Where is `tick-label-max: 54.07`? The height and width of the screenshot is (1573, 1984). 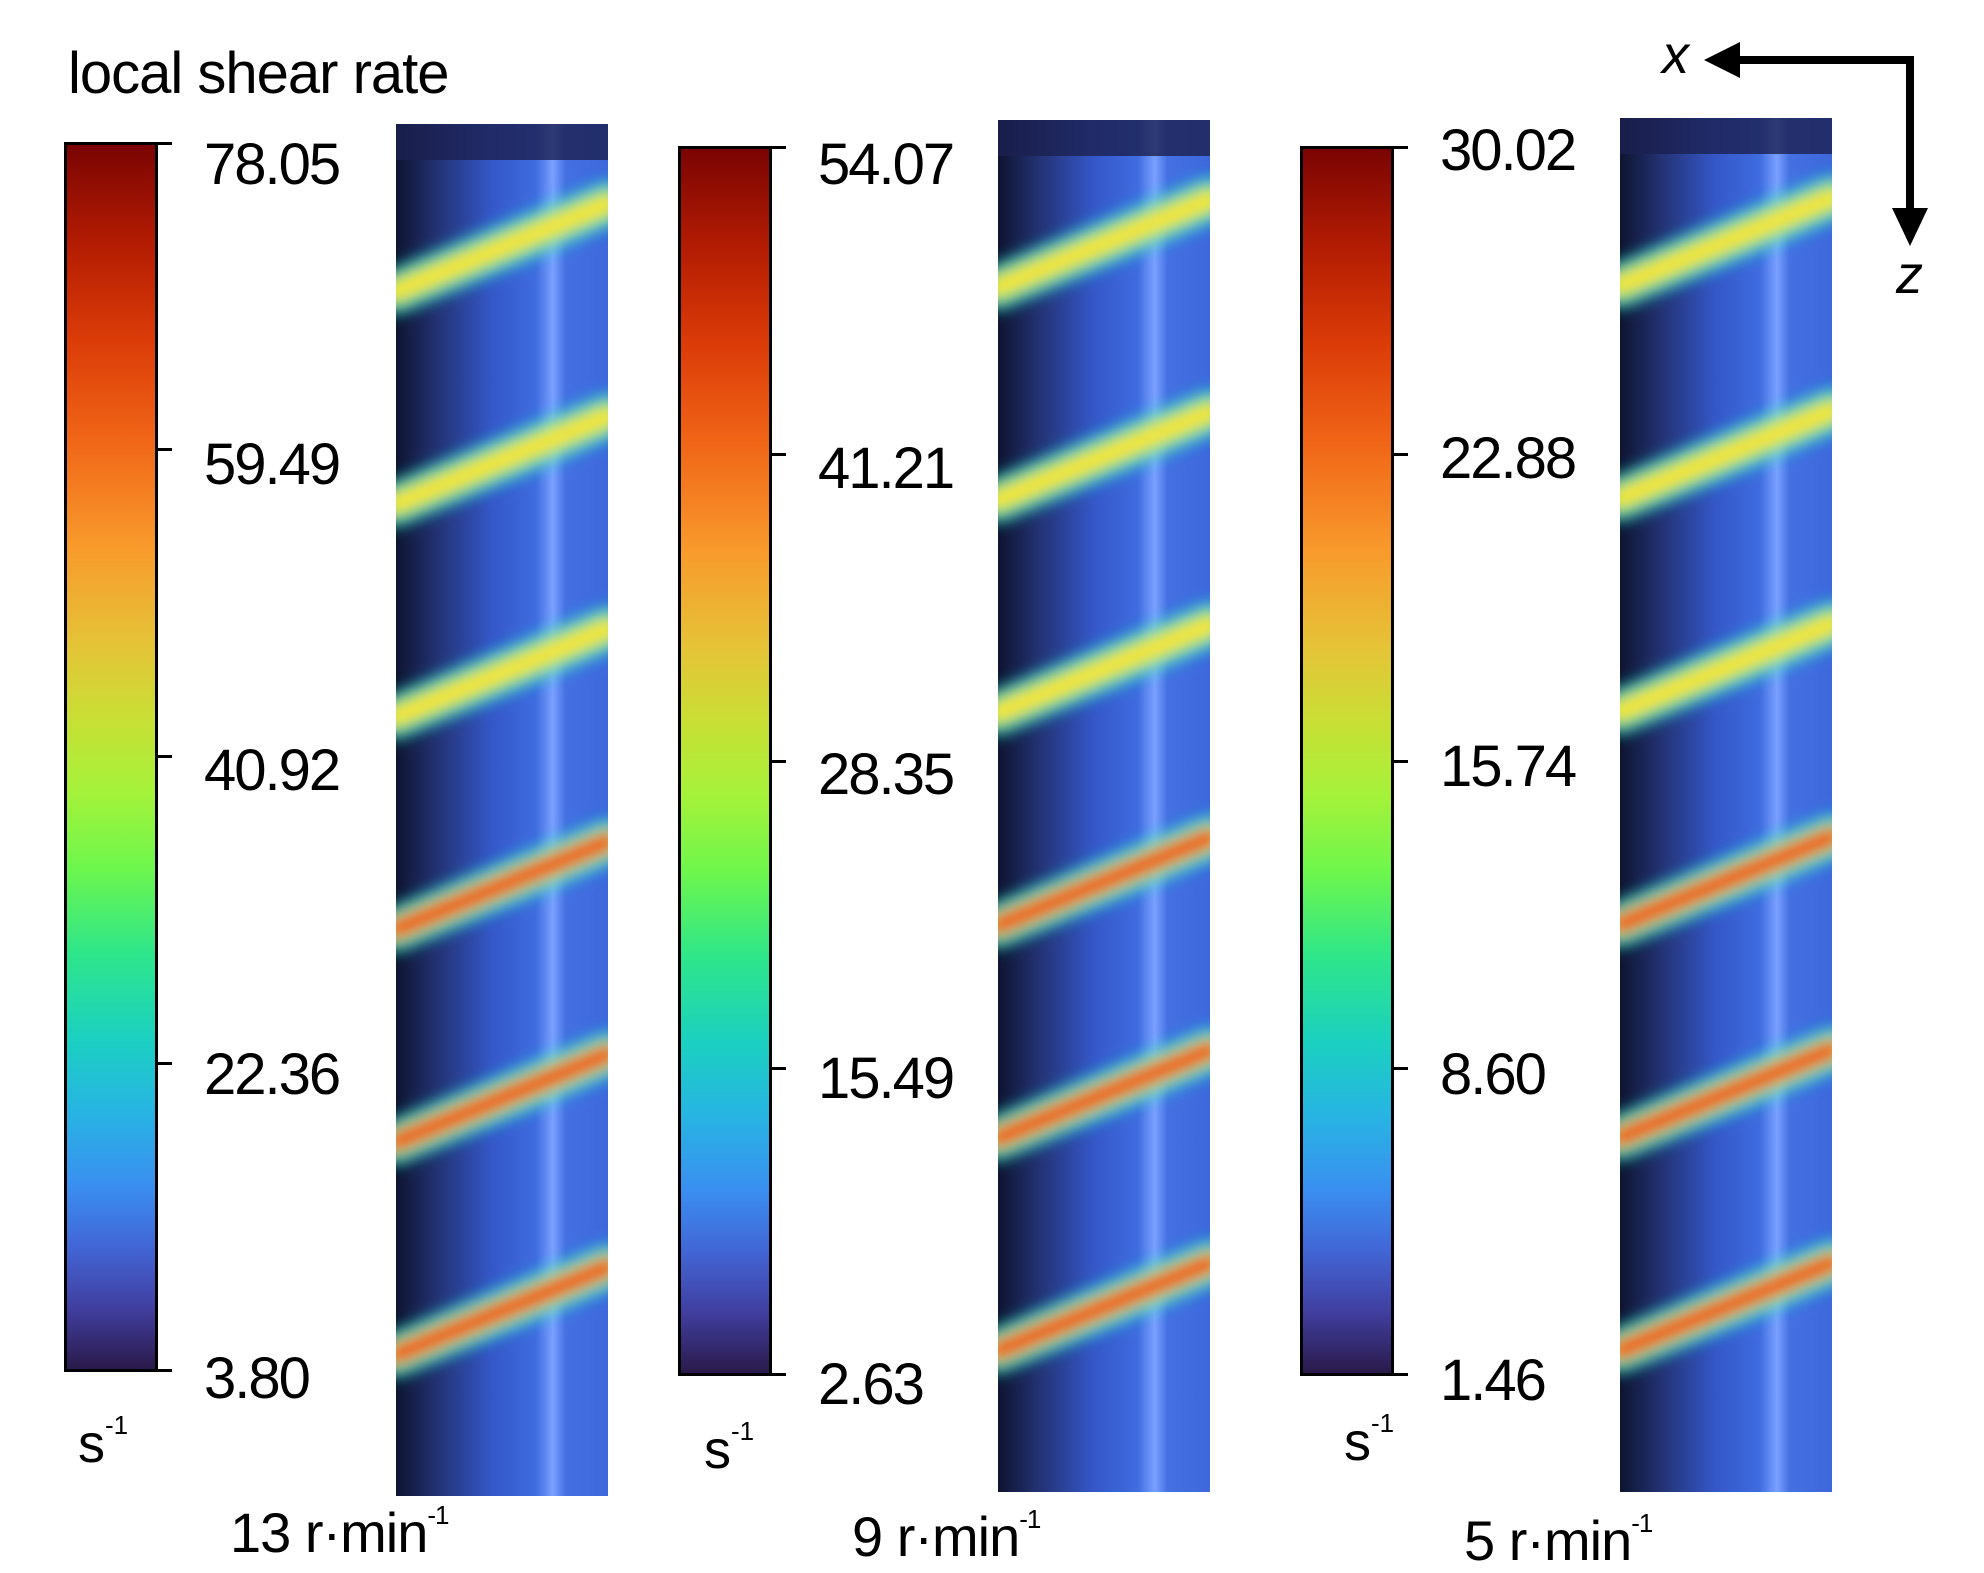 tick-label-max: 54.07 is located at coordinates (886, 164).